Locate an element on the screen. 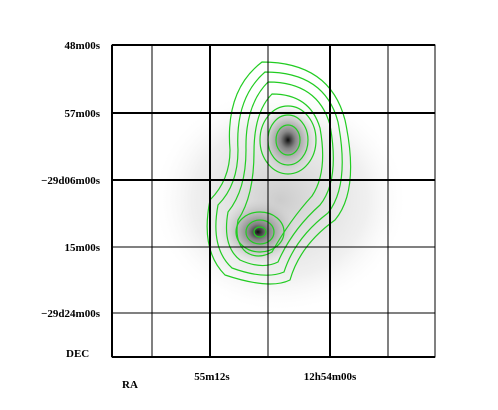 This screenshot has width=498, height=410. dec-label: −29d06m00s is located at coordinates (71, 181).